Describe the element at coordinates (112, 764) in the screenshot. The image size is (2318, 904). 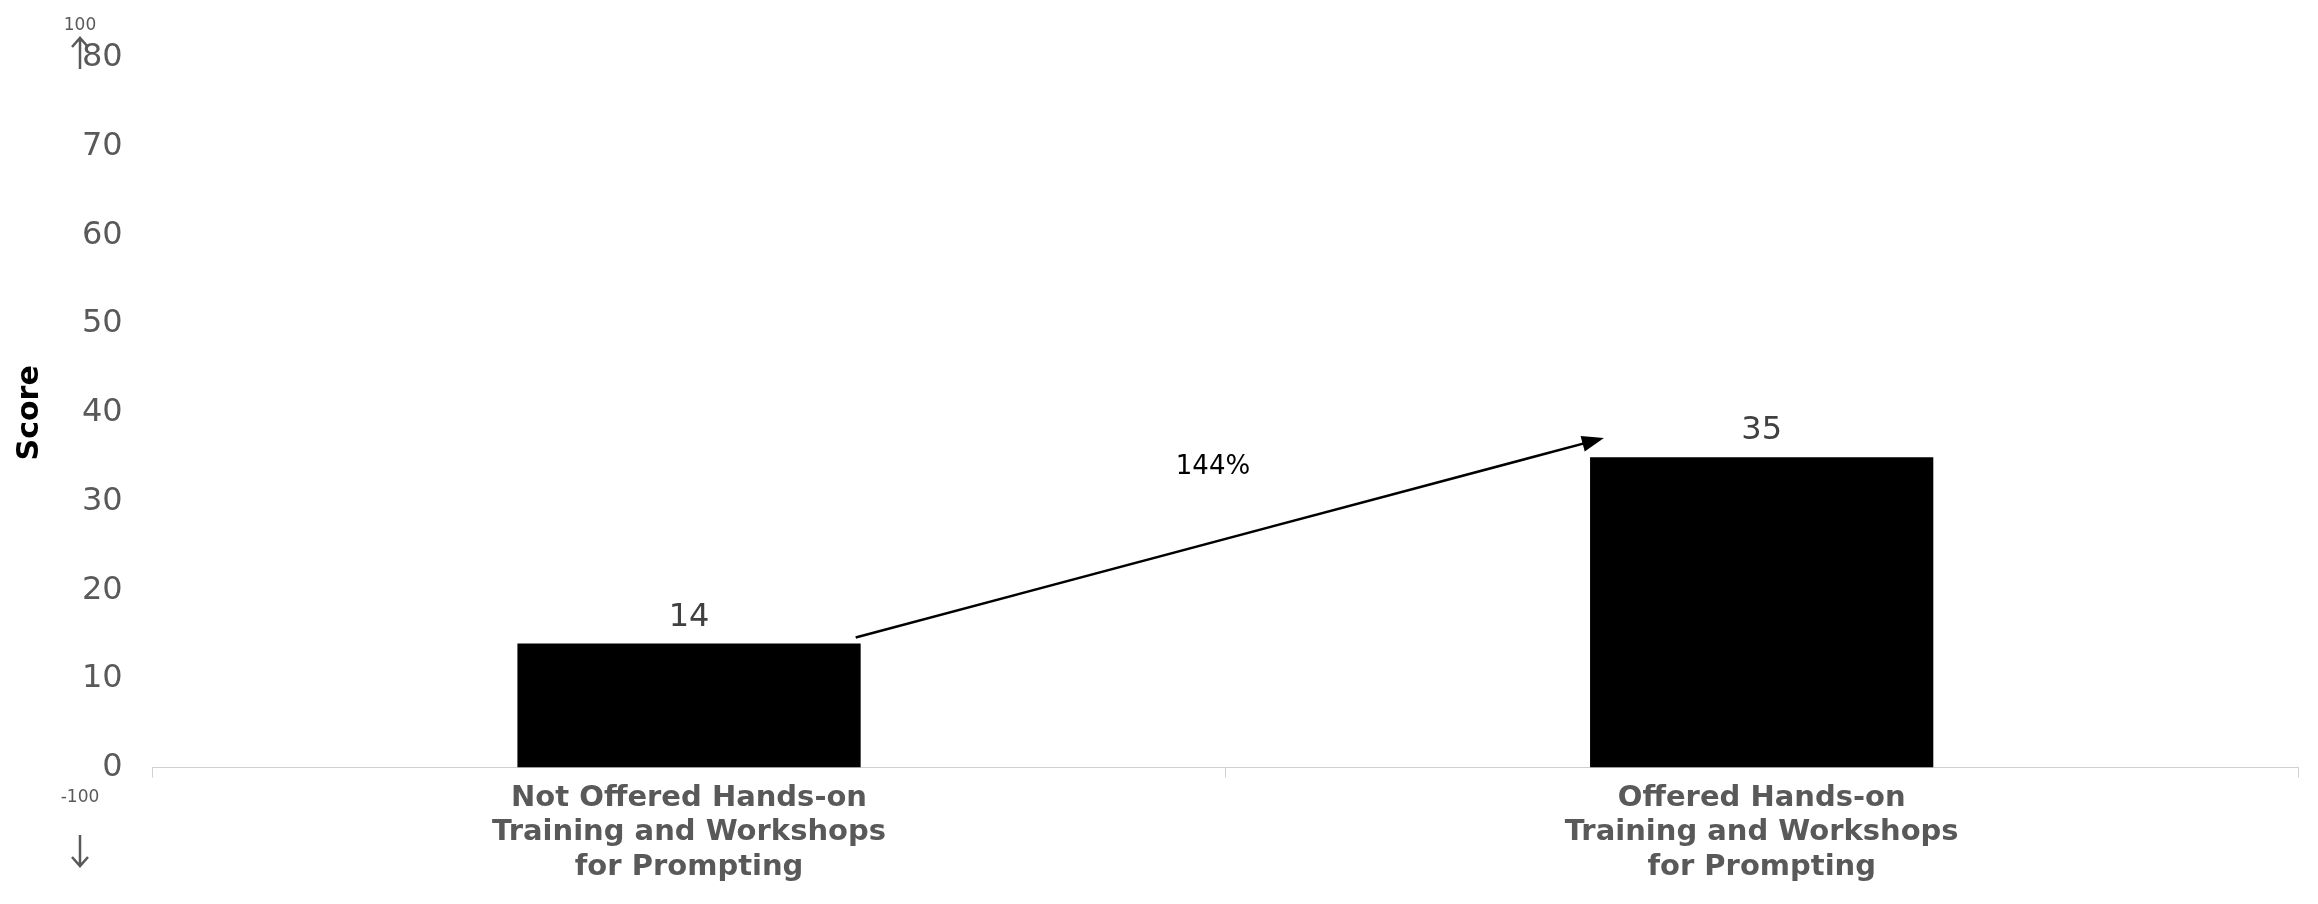
I see `y-tick-label: 0` at that location.